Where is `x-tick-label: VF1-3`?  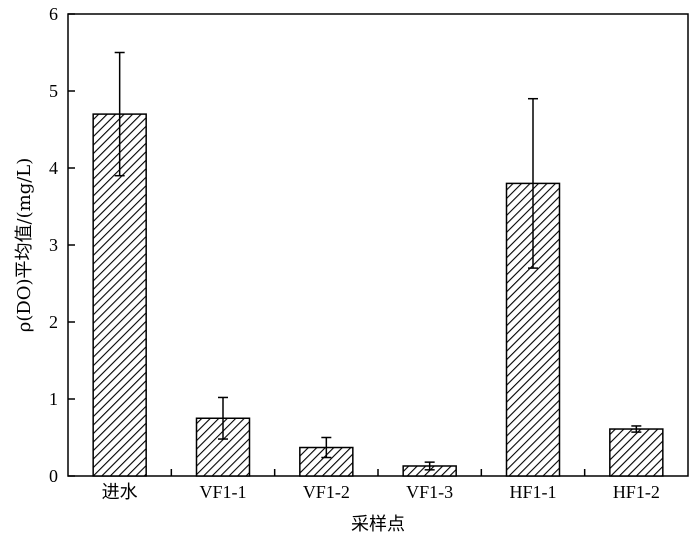 x-tick-label: VF1-3 is located at coordinates (429, 492).